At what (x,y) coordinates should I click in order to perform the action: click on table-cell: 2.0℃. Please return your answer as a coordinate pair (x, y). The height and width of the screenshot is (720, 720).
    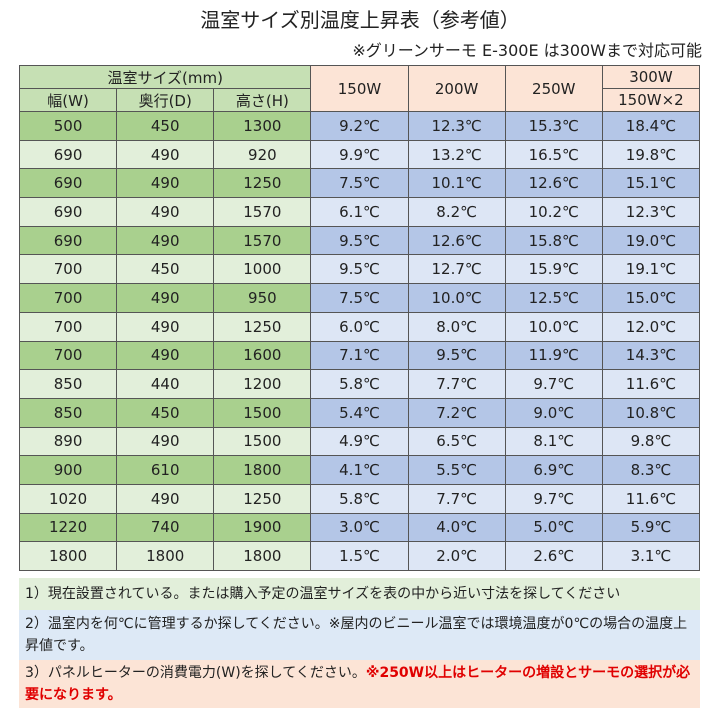
    Looking at the image, I should click on (456, 556).